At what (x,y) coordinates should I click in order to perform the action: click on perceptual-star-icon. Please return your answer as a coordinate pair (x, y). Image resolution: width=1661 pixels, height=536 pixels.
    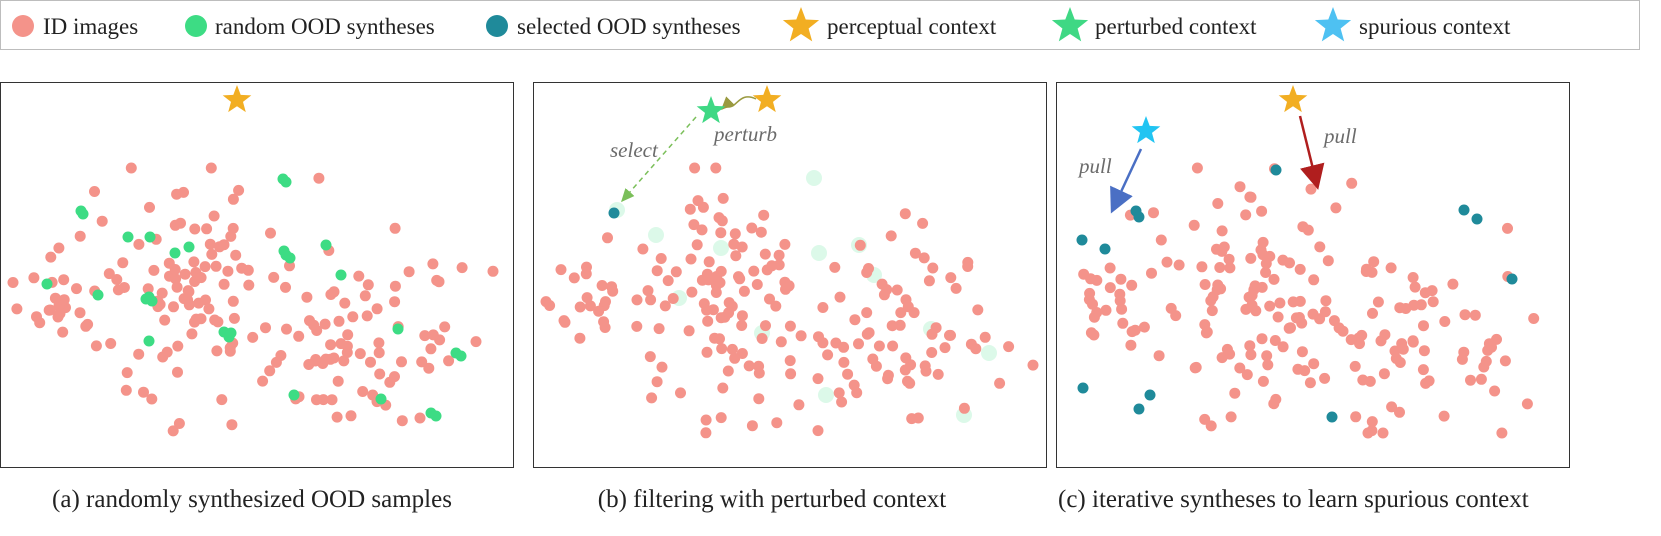
    Looking at the image, I should click on (801, 24).